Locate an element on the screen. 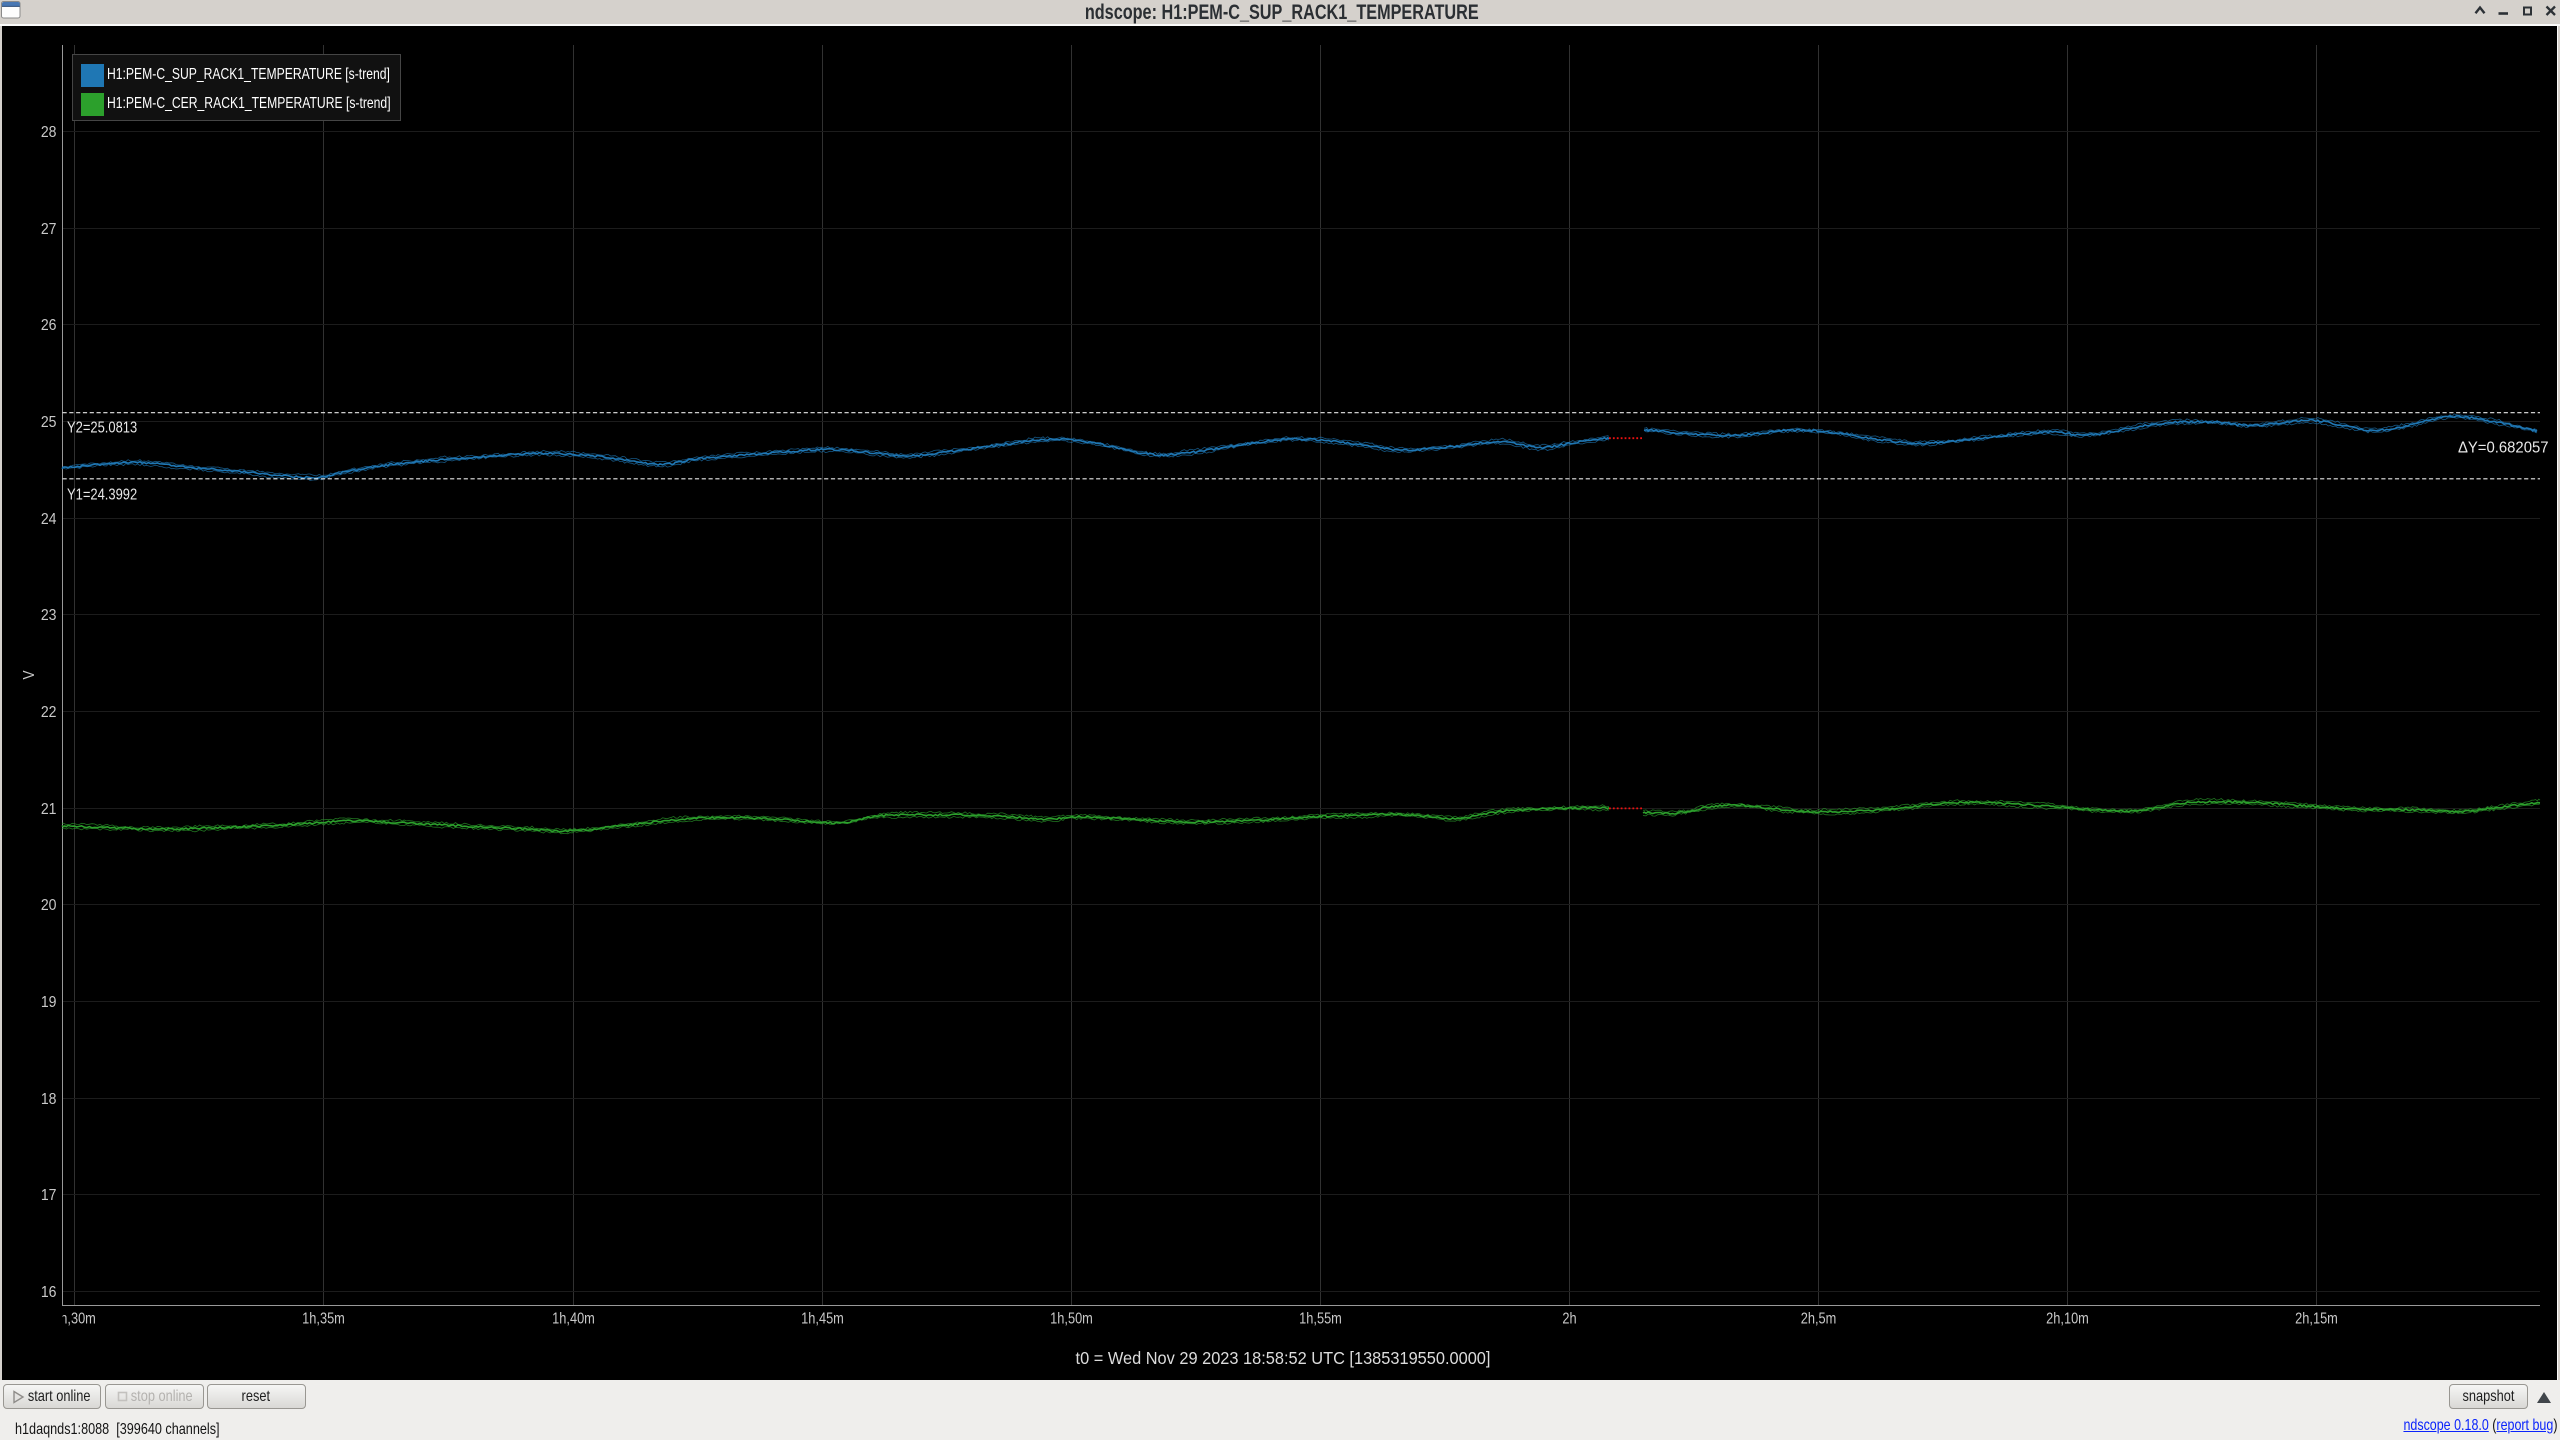 This screenshot has height=1440, width=2560. svg-text: 1h,55m is located at coordinates (1320, 1319).